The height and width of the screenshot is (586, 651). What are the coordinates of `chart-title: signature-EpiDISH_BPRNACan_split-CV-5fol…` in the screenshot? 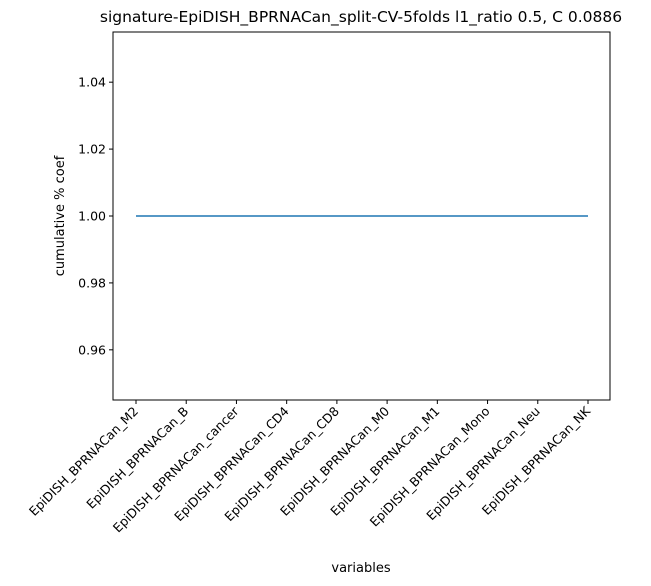 It's located at (361, 17).